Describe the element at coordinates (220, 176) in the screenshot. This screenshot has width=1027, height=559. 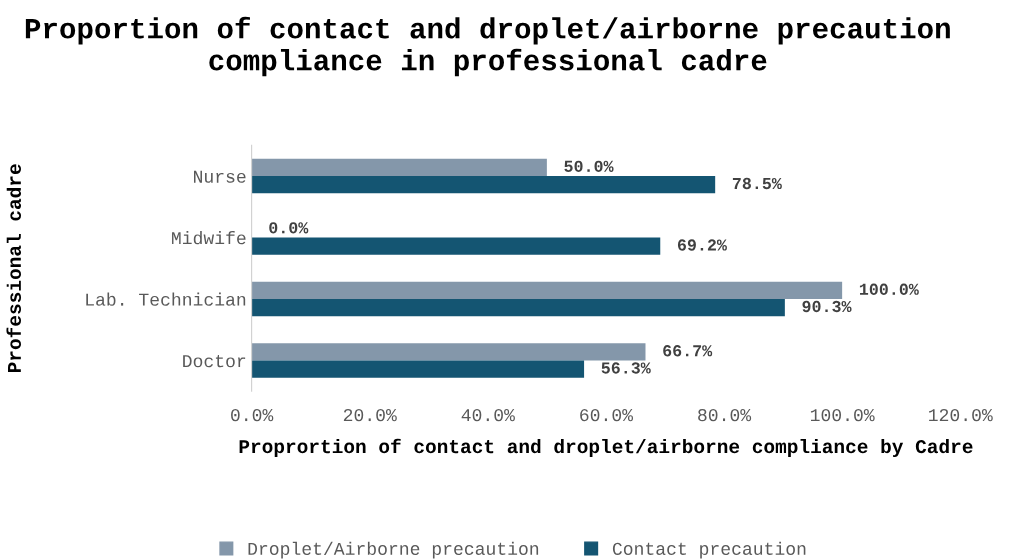
I see `y-tick-label: Nurse` at that location.